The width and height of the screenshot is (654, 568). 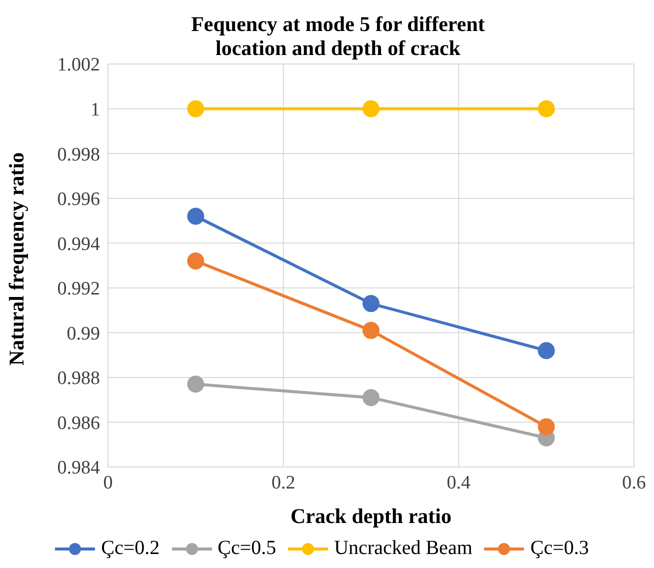 What do you see at coordinates (78, 65) in the screenshot?
I see `y-tick-label: 1.002` at bounding box center [78, 65].